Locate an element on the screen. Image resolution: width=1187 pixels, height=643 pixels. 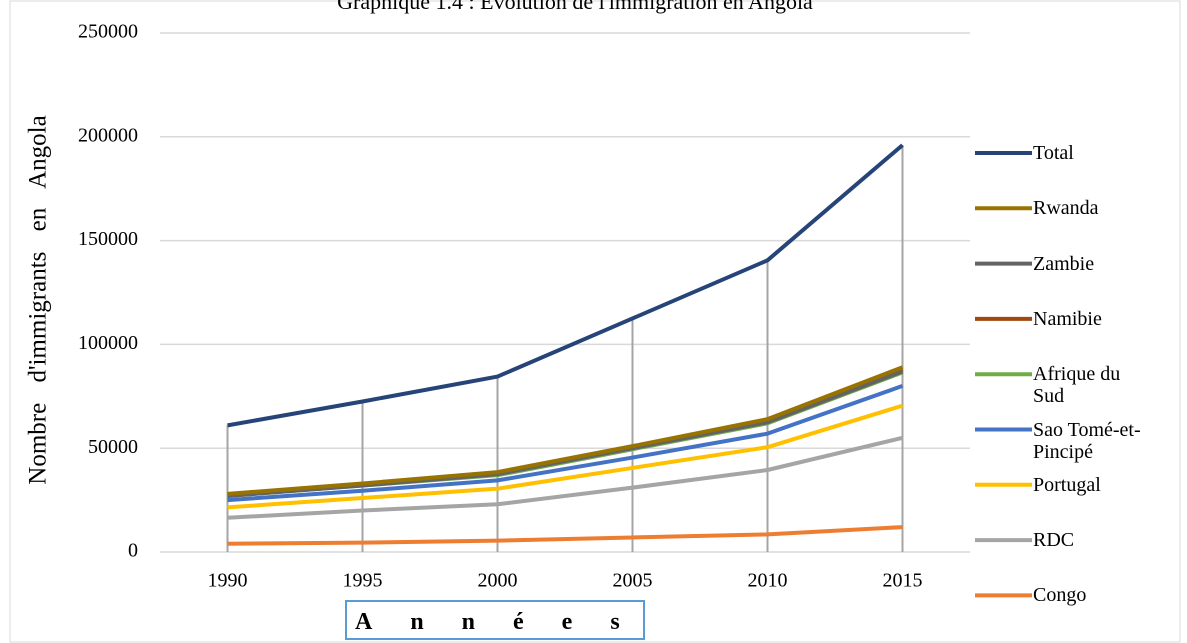
x-tick-label: 2005 is located at coordinates (633, 581).